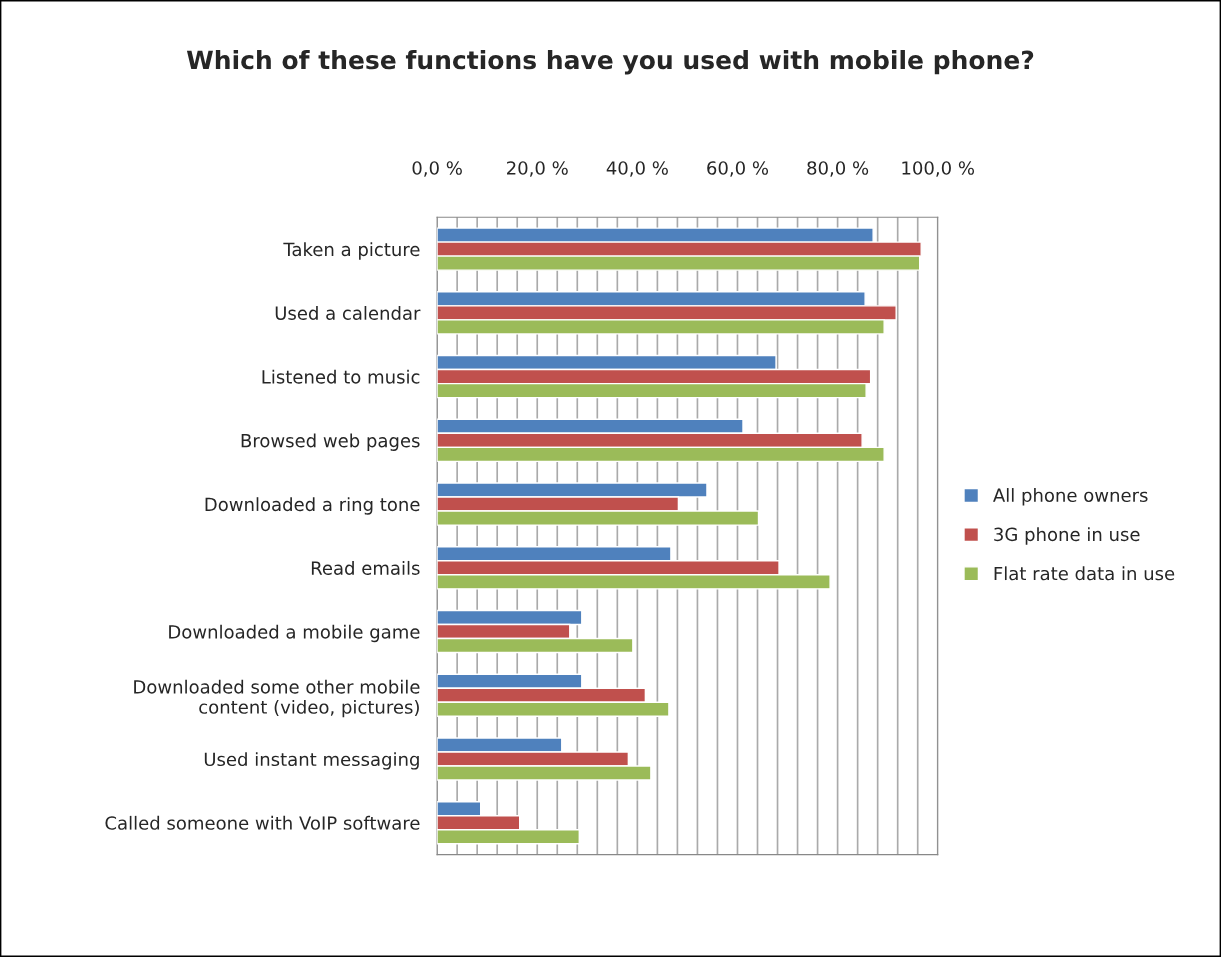  I want to click on y-tick-label: Downloaded a mobile game, so click(294, 633).